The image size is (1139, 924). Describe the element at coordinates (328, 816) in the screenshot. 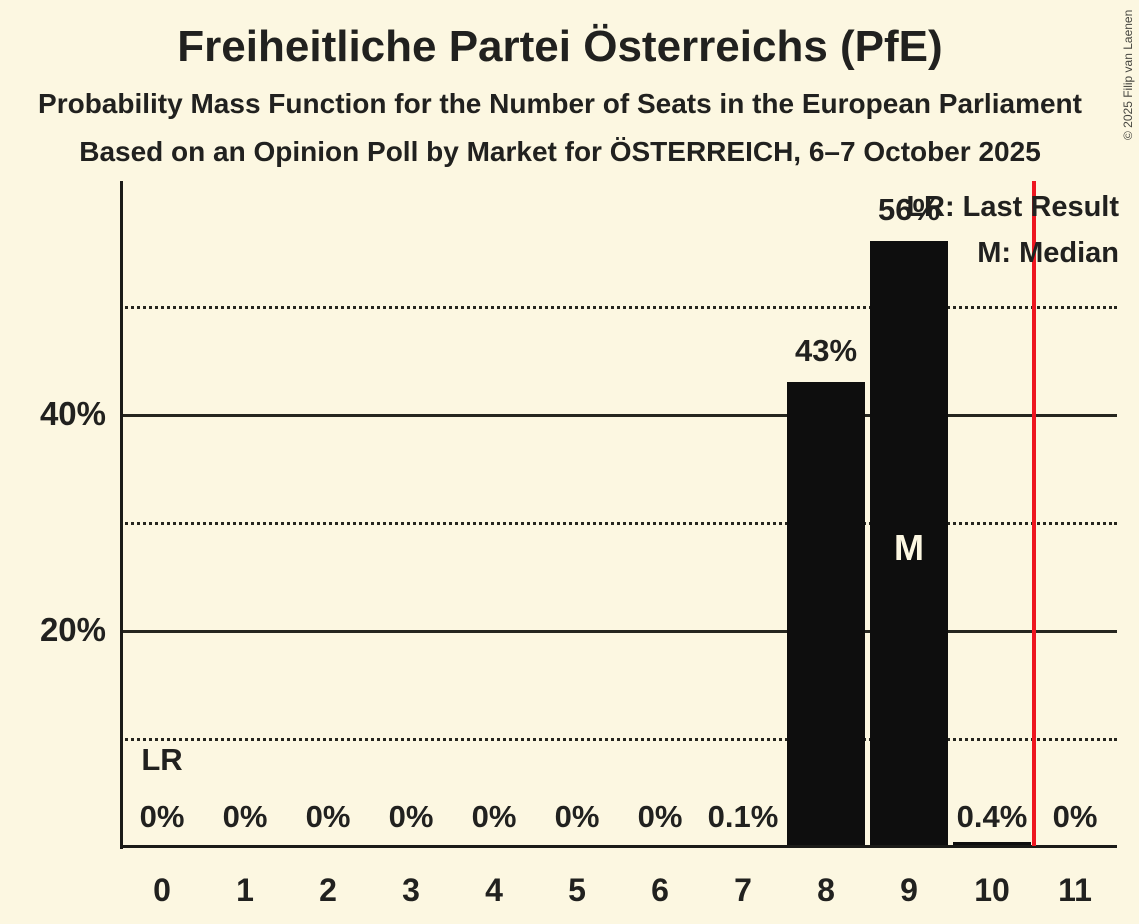

I see `value-label-seat-2: 0%` at that location.